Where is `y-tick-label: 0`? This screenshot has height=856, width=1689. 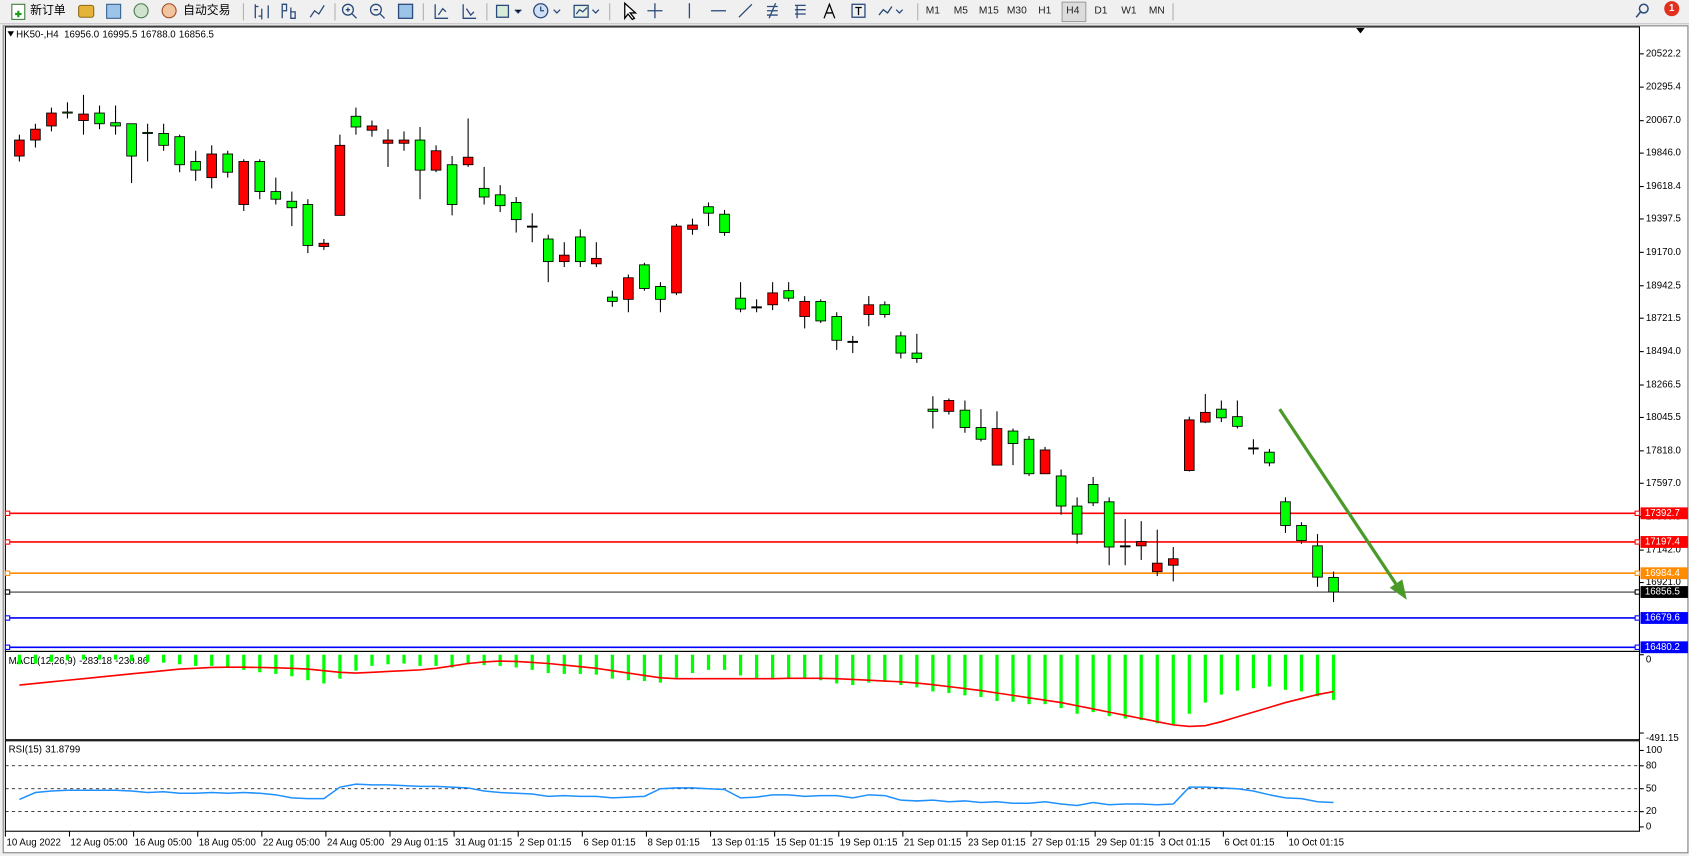
y-tick-label: 0 is located at coordinates (1649, 660).